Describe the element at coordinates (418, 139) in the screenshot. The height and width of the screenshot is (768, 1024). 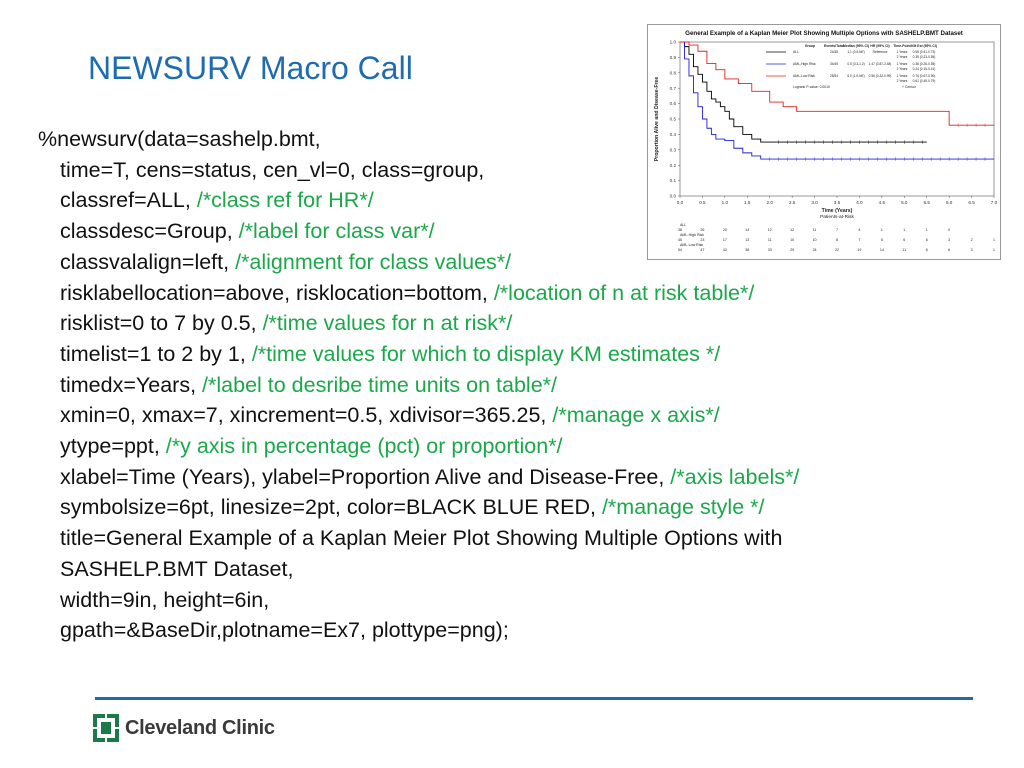
I see `code-line: %newsurv(data=sashelp.bmt,` at that location.